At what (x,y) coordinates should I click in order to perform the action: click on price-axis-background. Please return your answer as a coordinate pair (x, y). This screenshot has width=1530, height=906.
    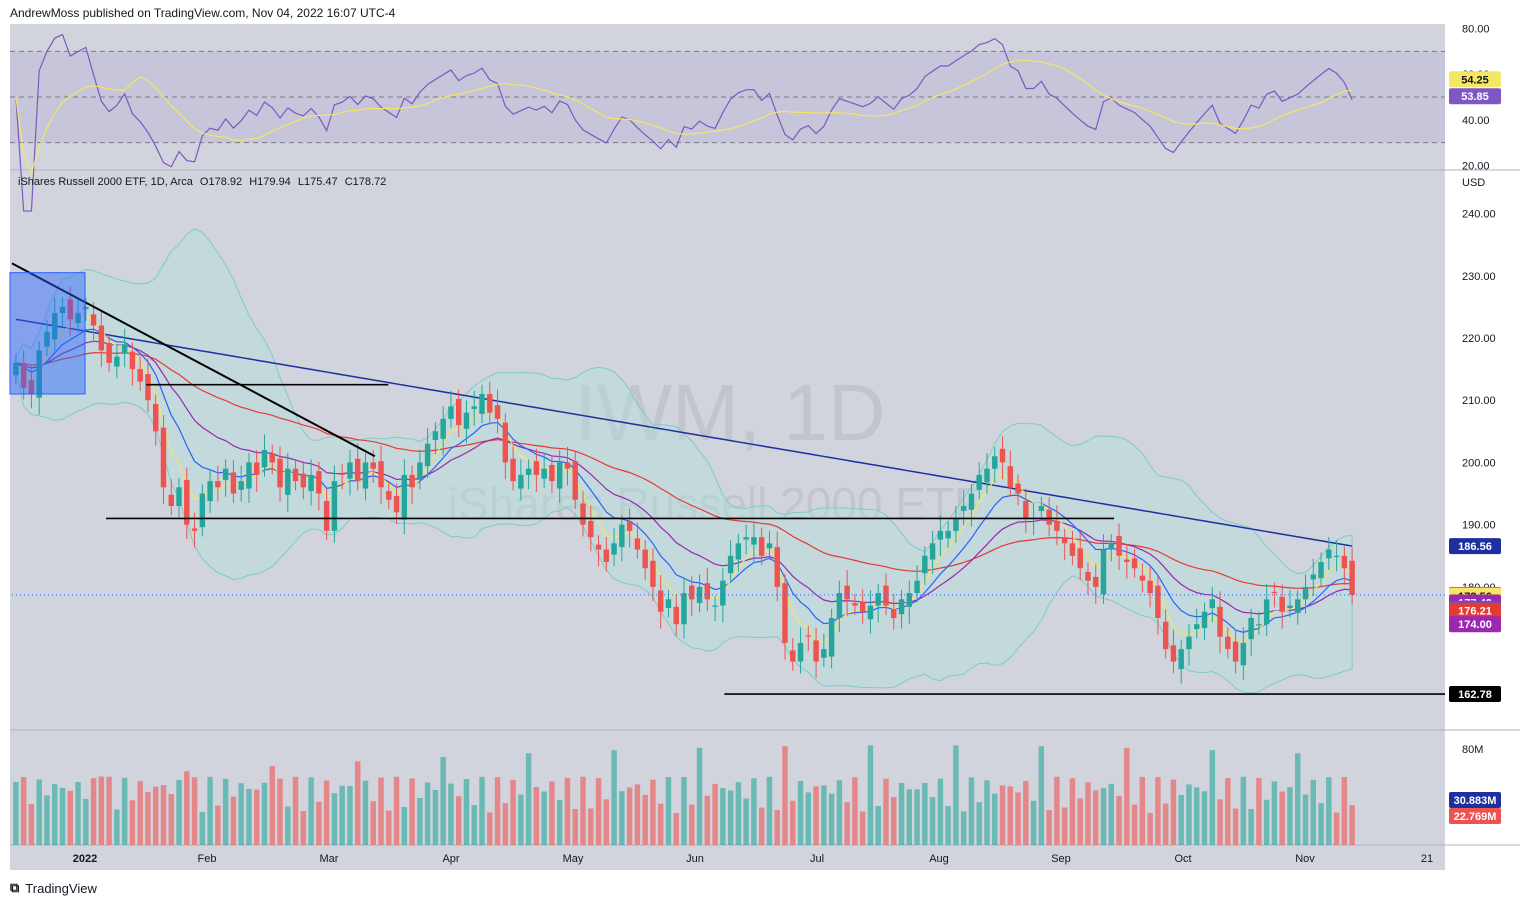
    Looking at the image, I should click on (1482, 447).